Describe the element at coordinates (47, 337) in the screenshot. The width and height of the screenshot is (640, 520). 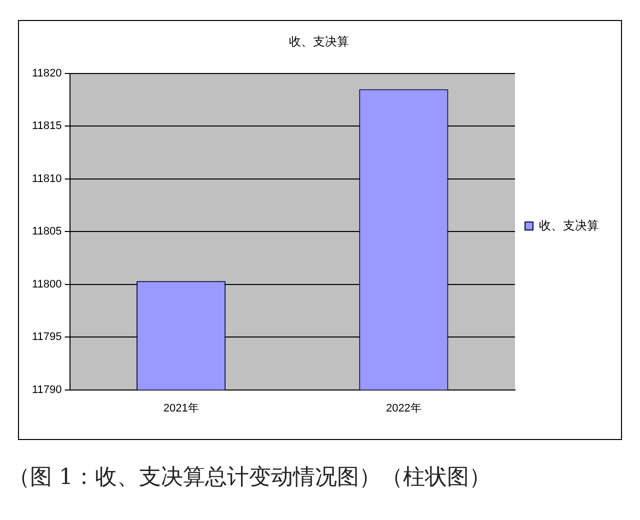
I see `y-tick-label: 11795` at that location.